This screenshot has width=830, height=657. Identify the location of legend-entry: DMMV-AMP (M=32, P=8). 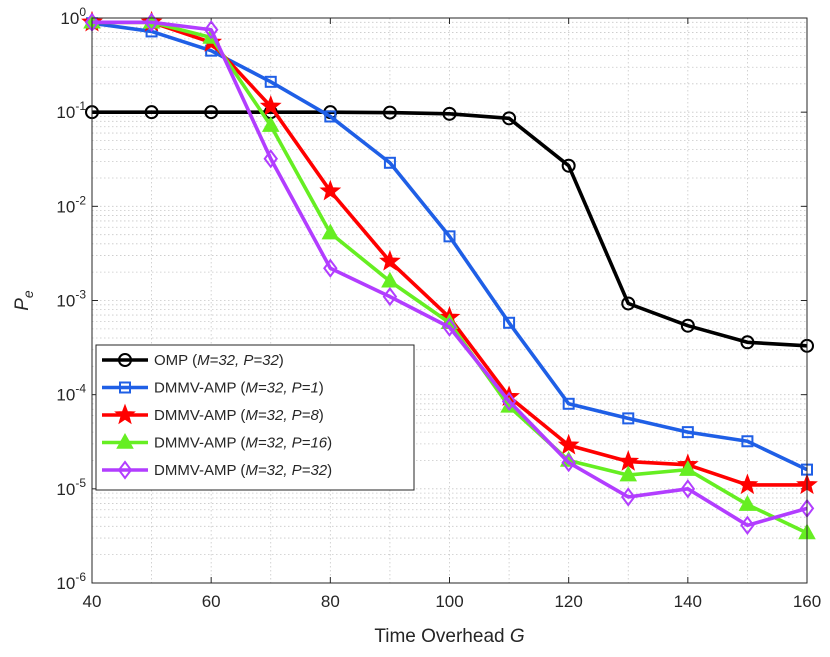
(213, 414).